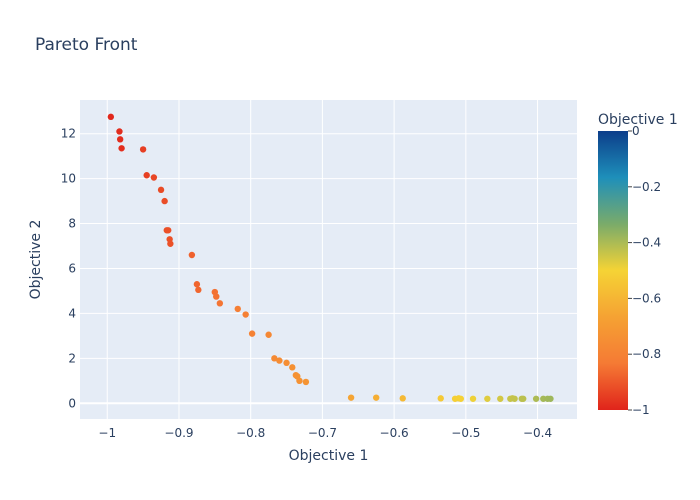 Image resolution: width=700 pixels, height=500 pixels. What do you see at coordinates (86, 45) in the screenshot?
I see `chart-title: Pareto Front` at bounding box center [86, 45].